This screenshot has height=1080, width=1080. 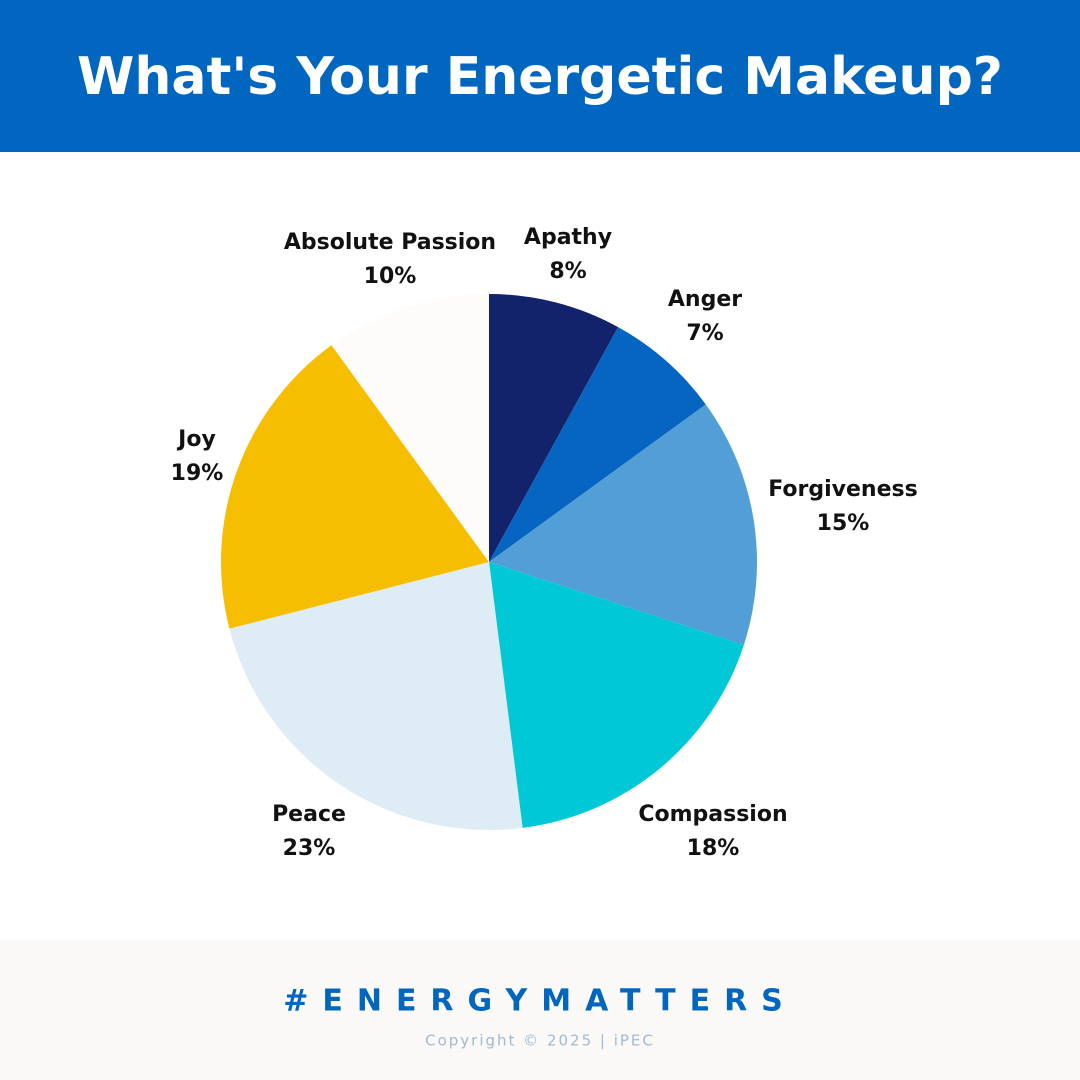 I want to click on hashtag: #ENERGYMATTERS, so click(x=540, y=1001).